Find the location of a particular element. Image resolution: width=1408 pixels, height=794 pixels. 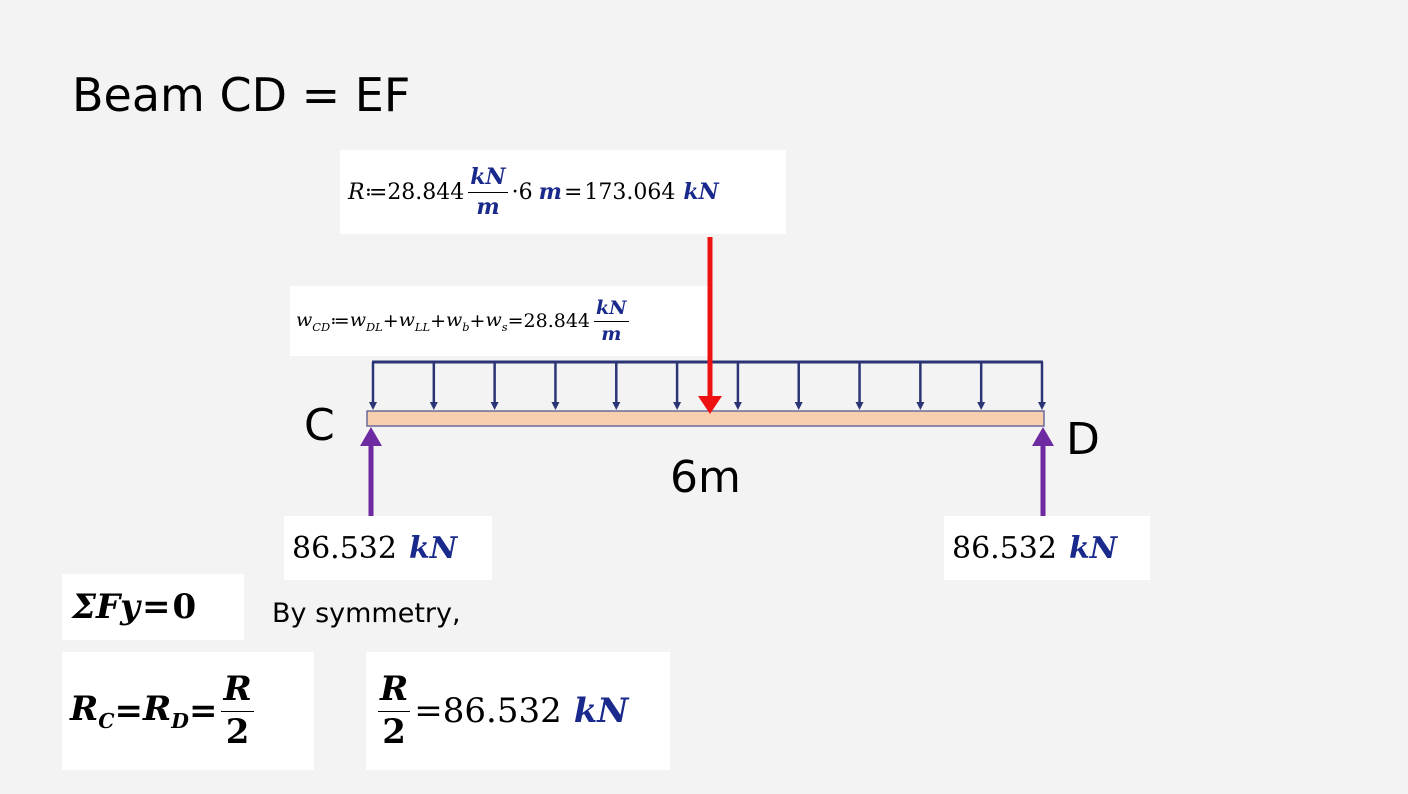

left-reaction-value: 86.532 kN is located at coordinates (388, 548).